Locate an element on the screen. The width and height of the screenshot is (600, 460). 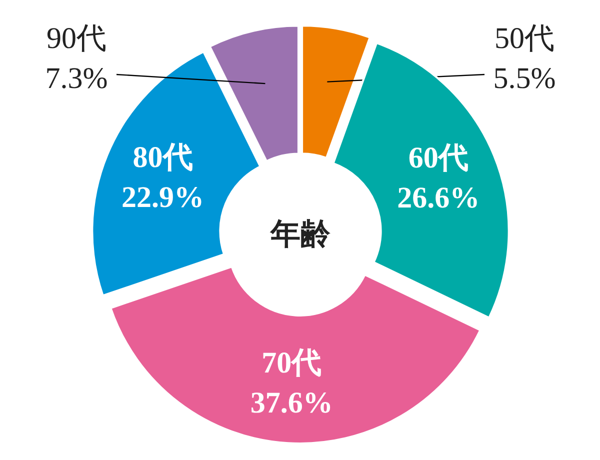
data-label: 37.6% is located at coordinates (291, 403).